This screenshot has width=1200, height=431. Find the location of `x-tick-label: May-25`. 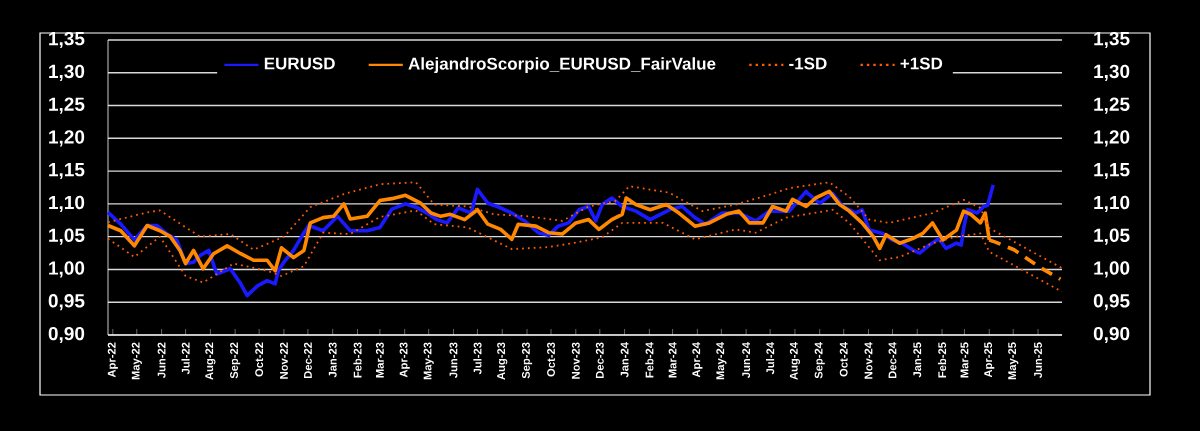

x-tick-label: May-25 is located at coordinates (1013, 361).